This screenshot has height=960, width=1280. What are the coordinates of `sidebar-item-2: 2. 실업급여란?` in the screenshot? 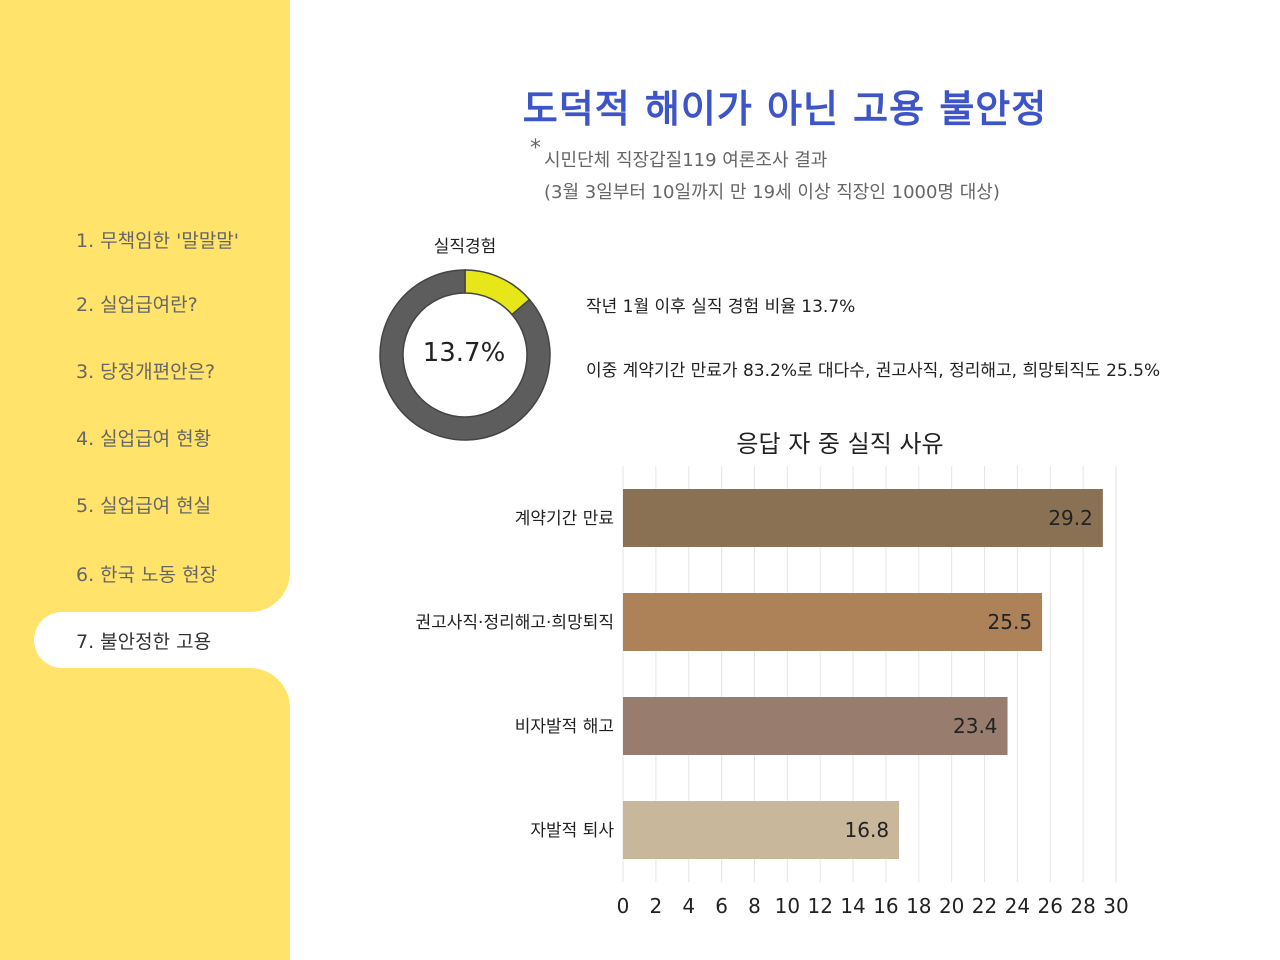 It's located at (137, 305).